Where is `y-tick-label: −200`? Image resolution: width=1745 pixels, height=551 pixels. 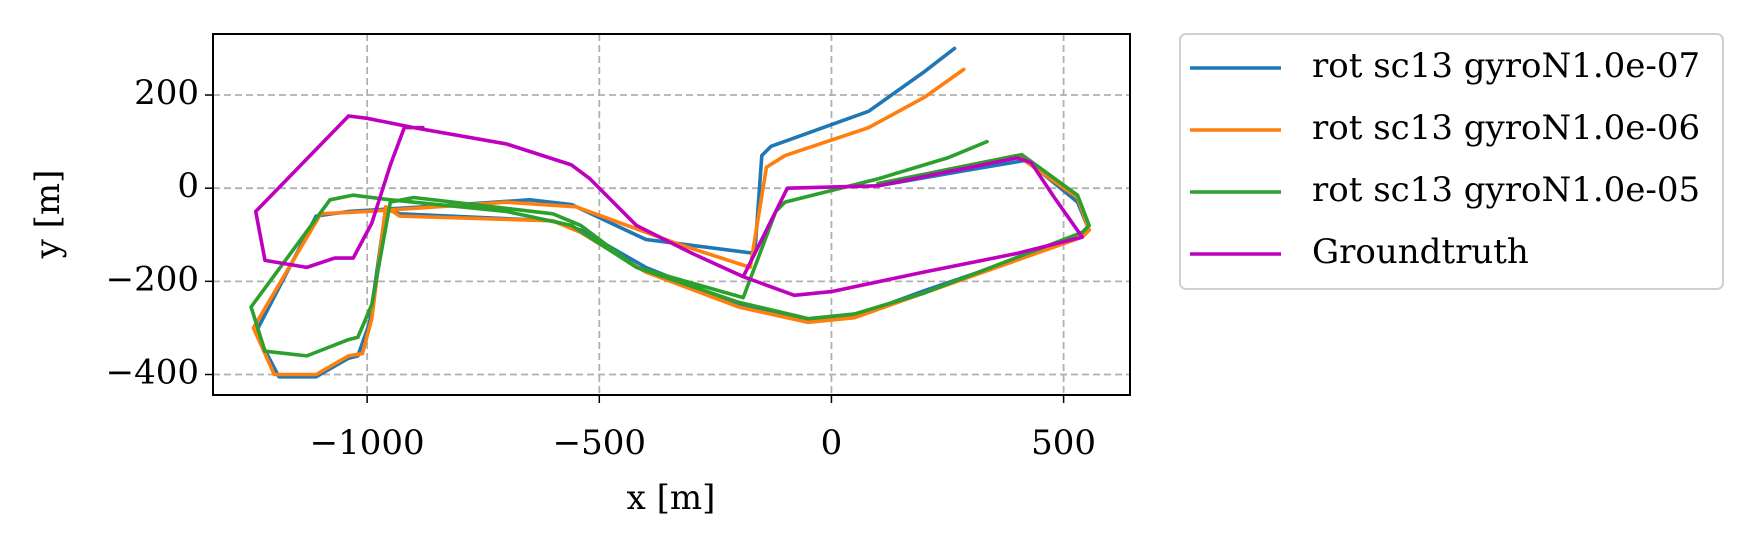
y-tick-label: −200 is located at coordinates (152, 279).